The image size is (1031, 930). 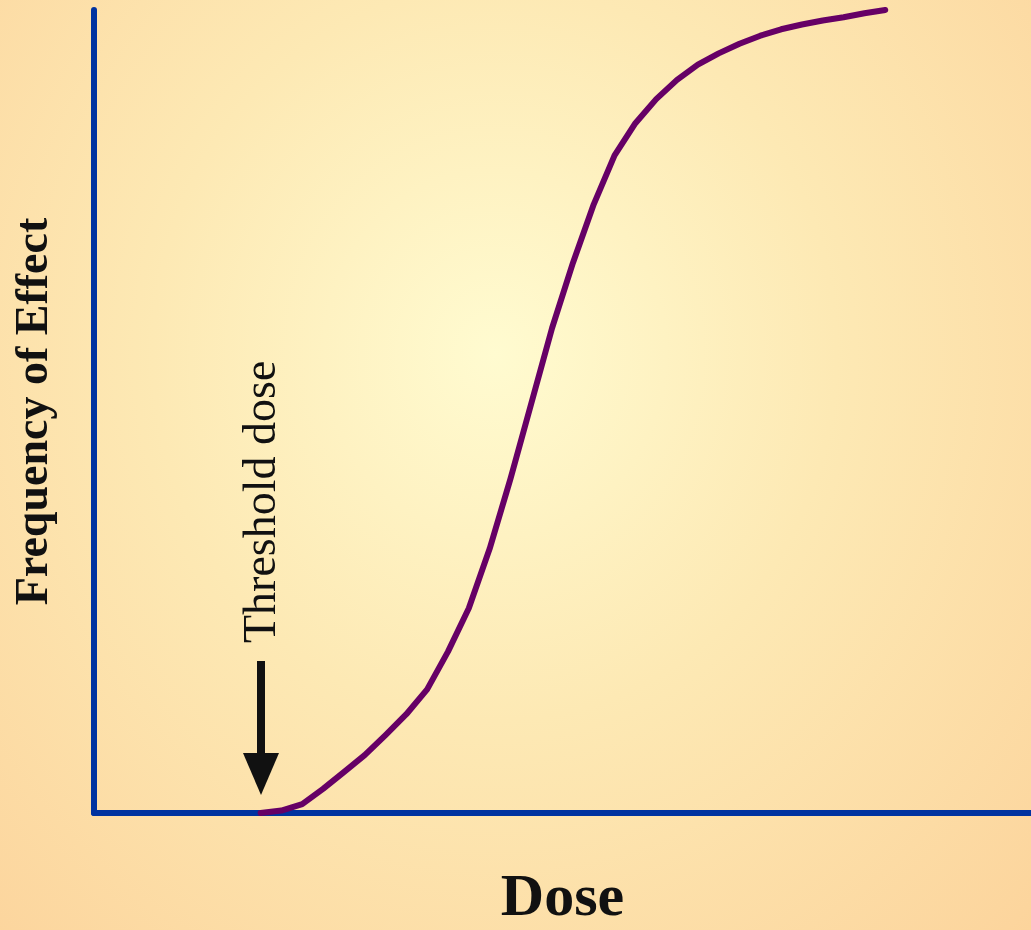 What do you see at coordinates (31, 411) in the screenshot?
I see `y-axis-title: Frequency of Effect` at bounding box center [31, 411].